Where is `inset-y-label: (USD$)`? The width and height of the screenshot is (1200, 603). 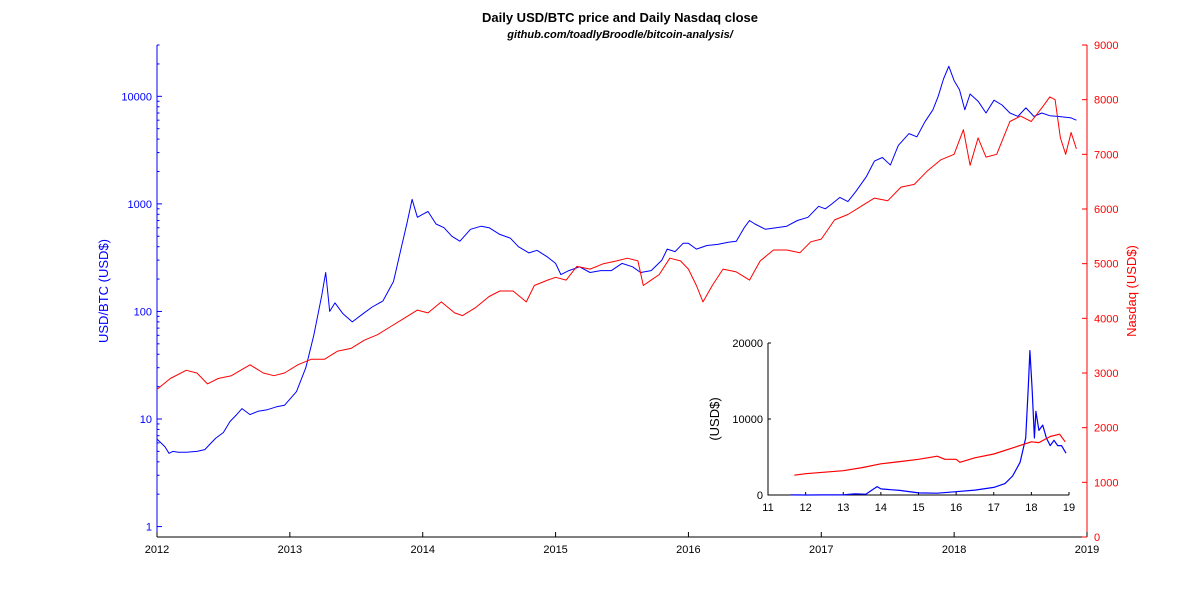
inset-y-label: (USD$) is located at coordinates (714, 418).